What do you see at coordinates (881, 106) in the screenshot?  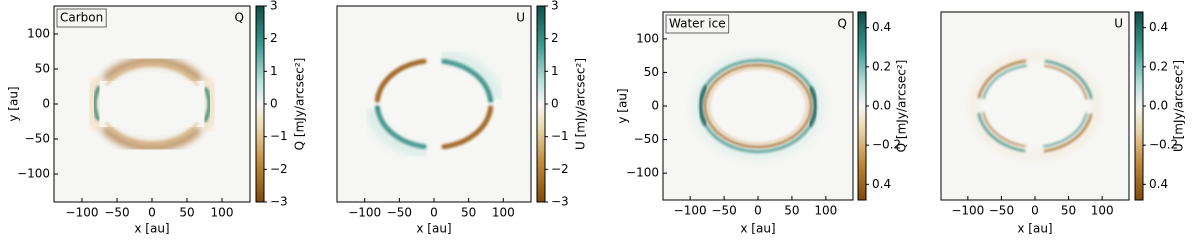 I see `colorbar-tick-label: 0.0` at bounding box center [881, 106].